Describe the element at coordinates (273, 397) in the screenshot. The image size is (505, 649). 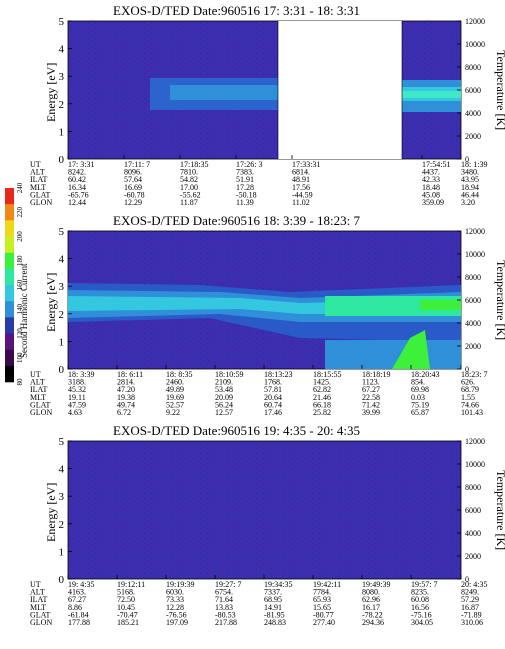
I see `ephemeris-value: 20.64` at that location.